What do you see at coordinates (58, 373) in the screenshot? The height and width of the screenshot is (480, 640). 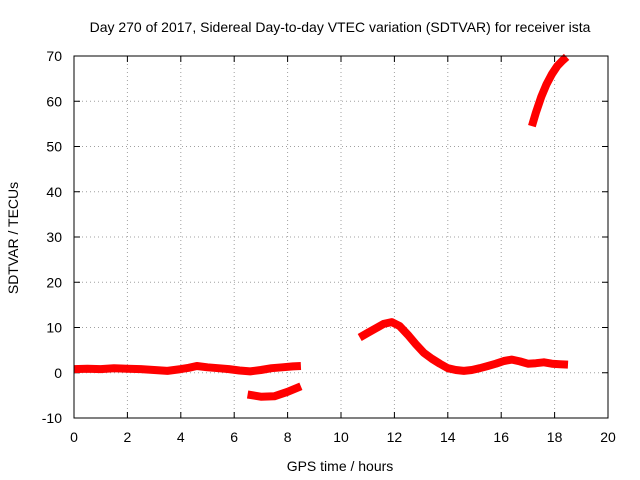 I see `y-tick-label: 0` at bounding box center [58, 373].